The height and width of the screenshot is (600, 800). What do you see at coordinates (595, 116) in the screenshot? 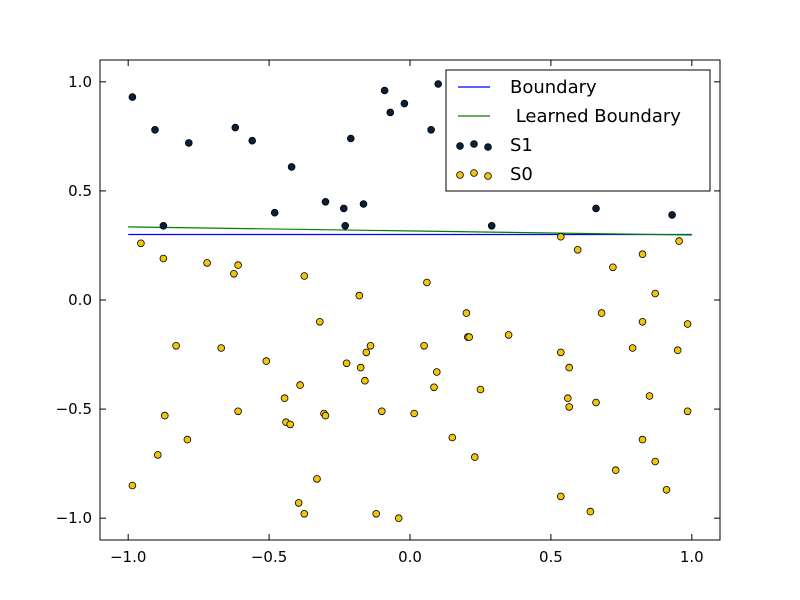
I see `legend-label-learned-boundary: Learned Boundary` at bounding box center [595, 116].